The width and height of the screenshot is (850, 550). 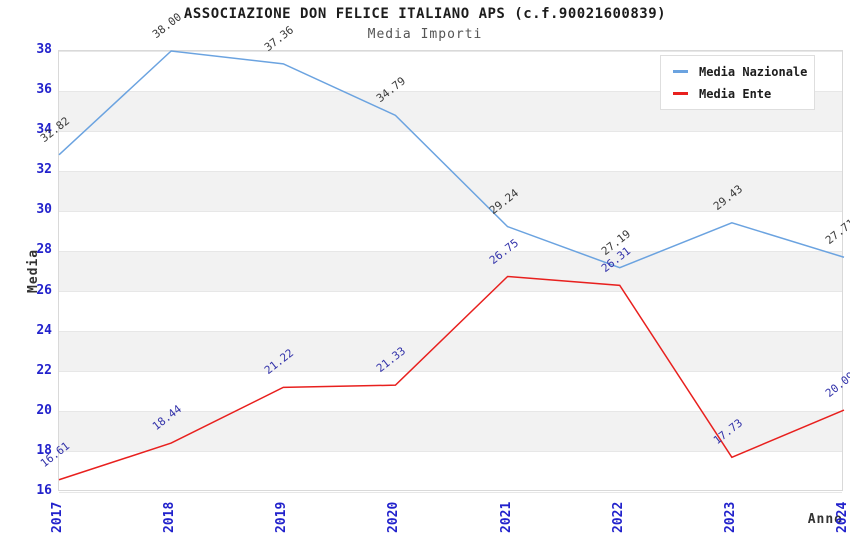 What do you see at coordinates (44, 170) in the screenshot?
I see `y-tick-label: 32` at bounding box center [44, 170].